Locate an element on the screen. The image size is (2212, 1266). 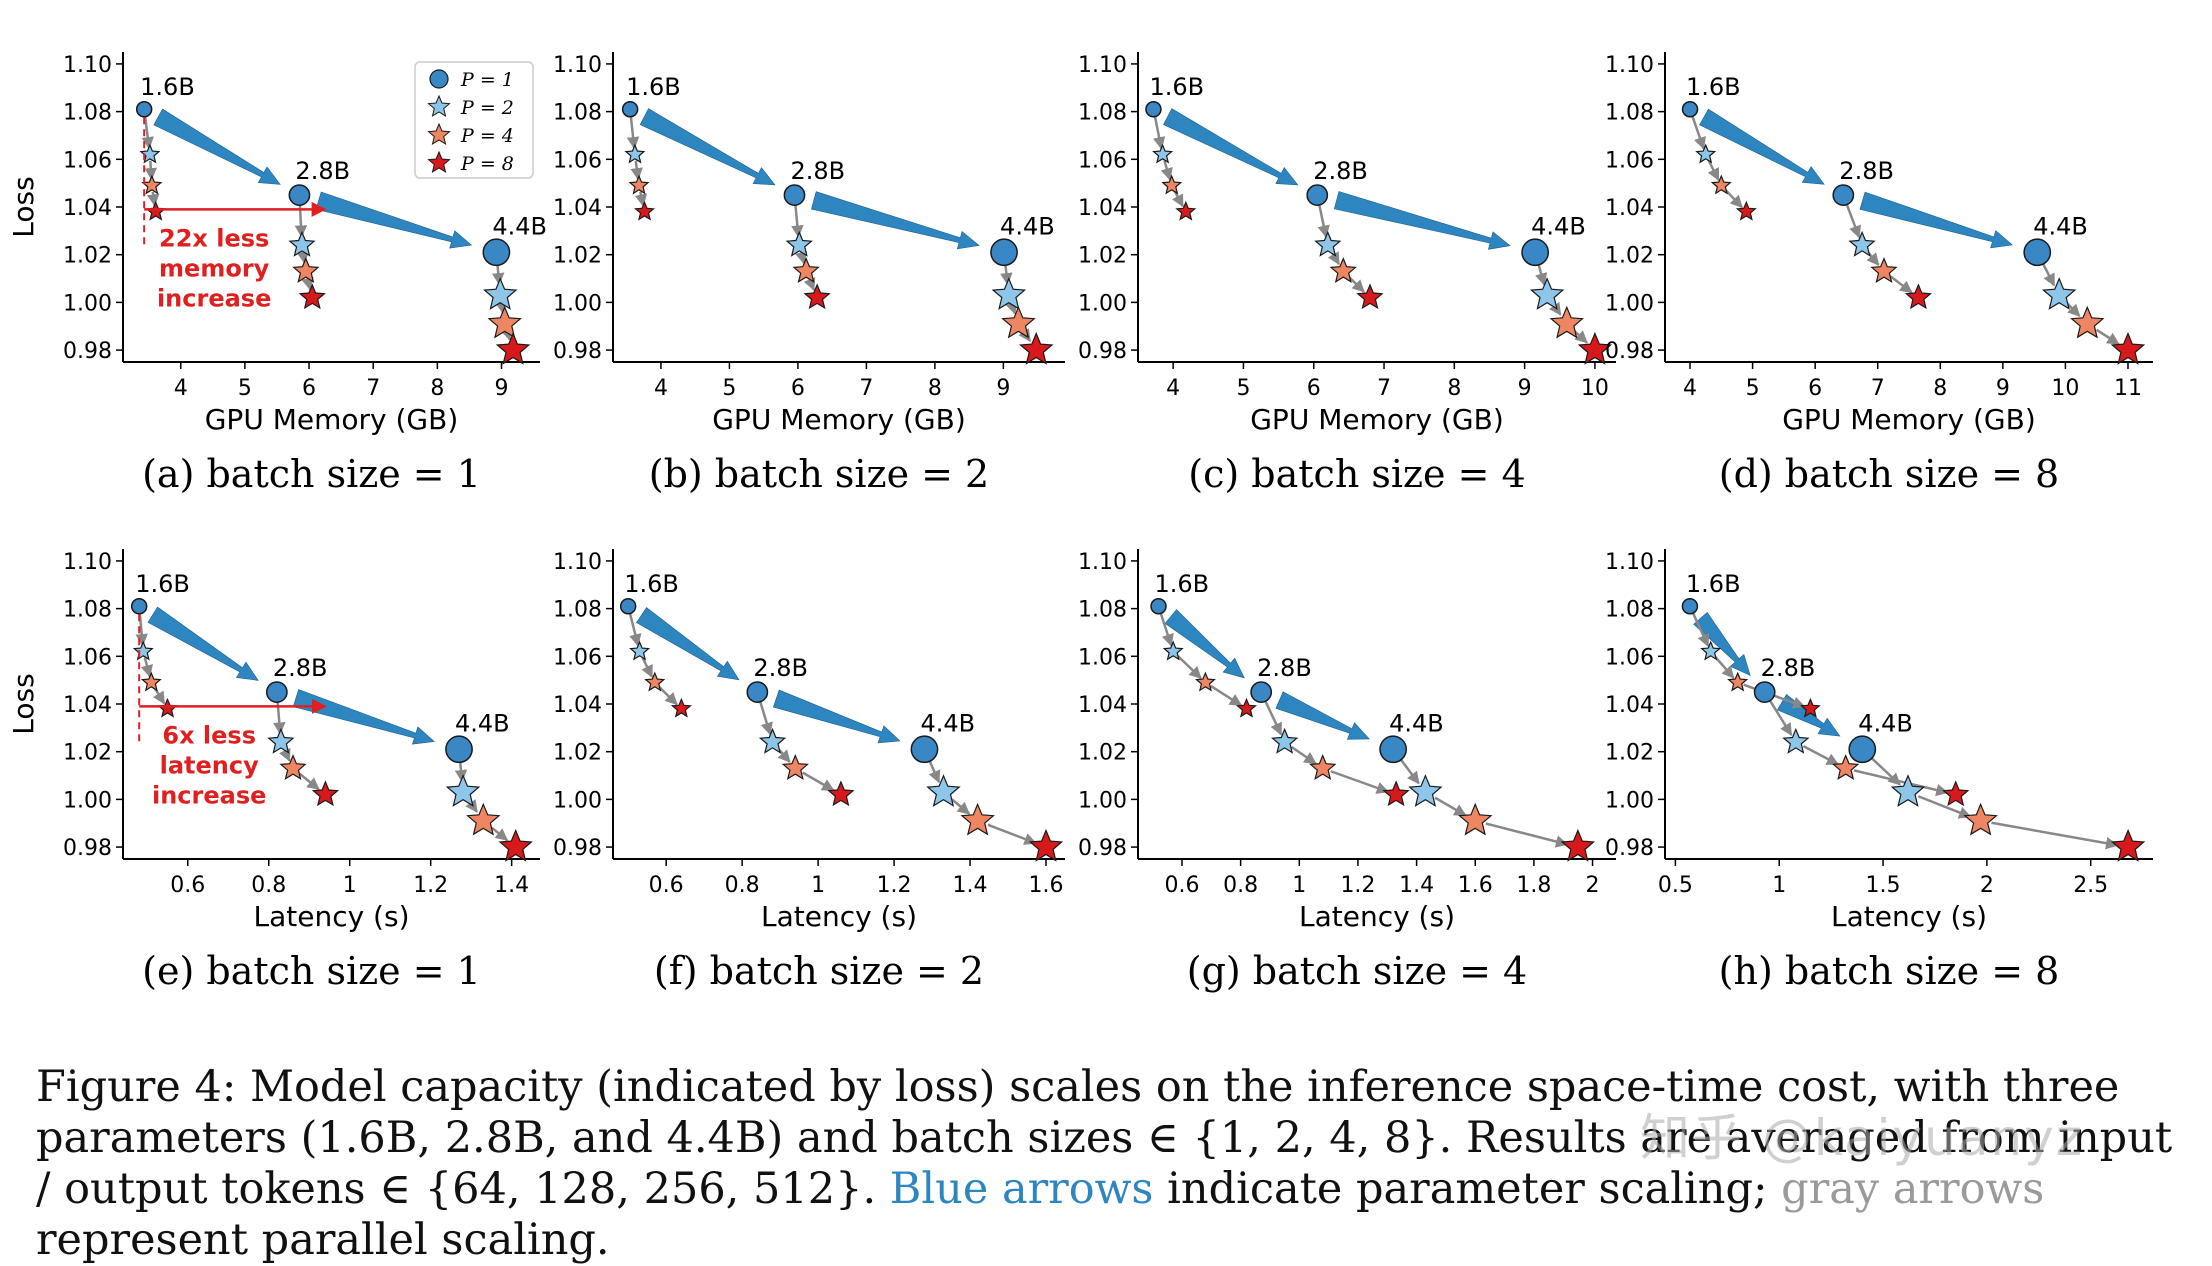
x-tick-label: 1 is located at coordinates (350, 885).